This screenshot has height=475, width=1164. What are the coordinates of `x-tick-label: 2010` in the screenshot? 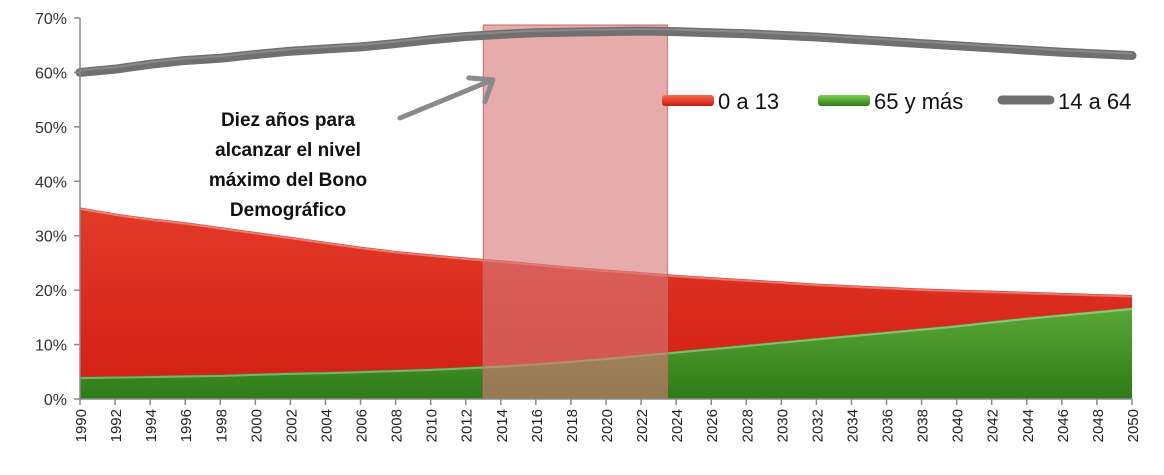 It's located at (432, 425).